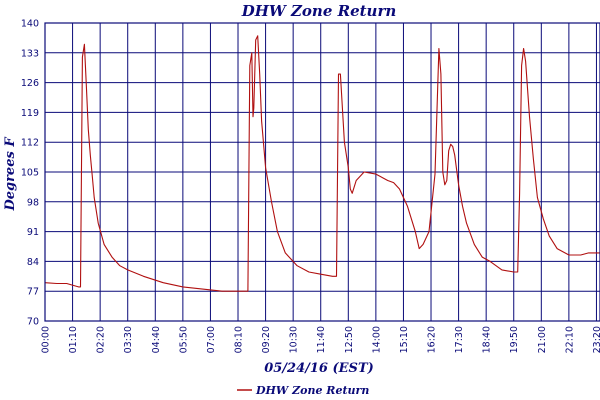  What do you see at coordinates (432, 339) in the screenshot?
I see `x-tick-label: 16:20` at bounding box center [432, 339].